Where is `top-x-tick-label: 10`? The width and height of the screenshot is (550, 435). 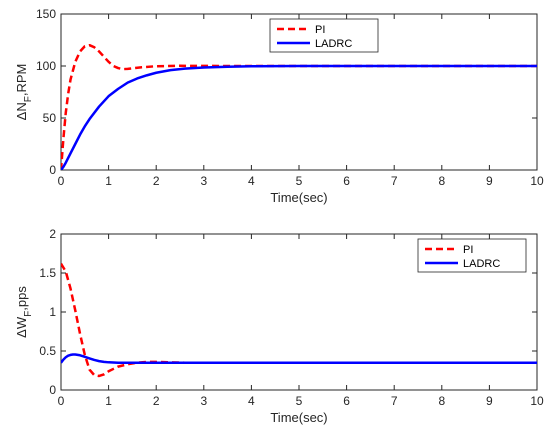 top-x-tick-label: 10 is located at coordinates (537, 181).